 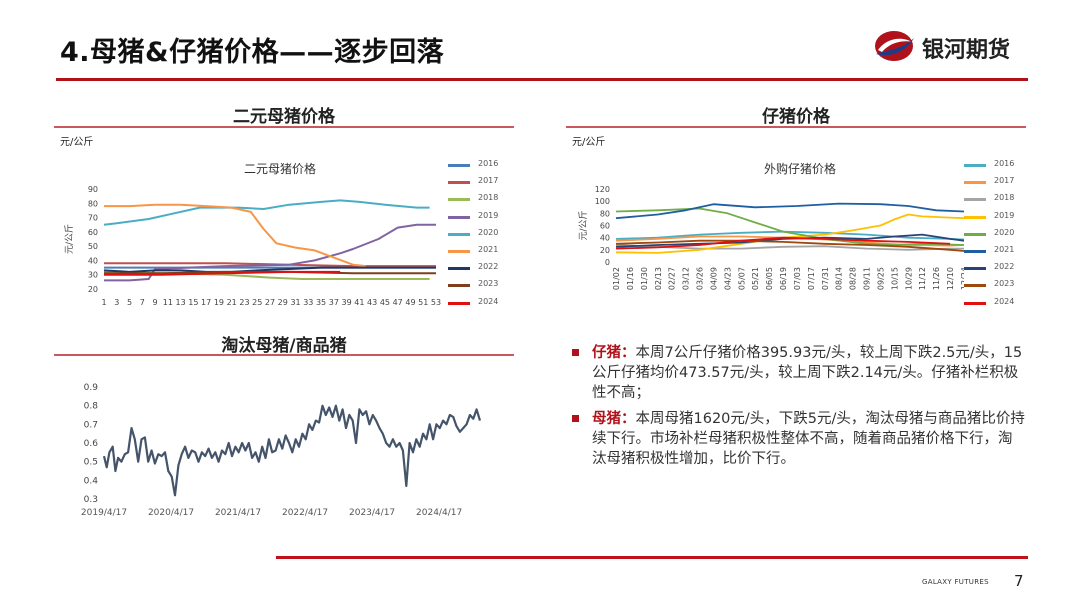 I want to click on y-tick-label: 100, so click(x=602, y=201).